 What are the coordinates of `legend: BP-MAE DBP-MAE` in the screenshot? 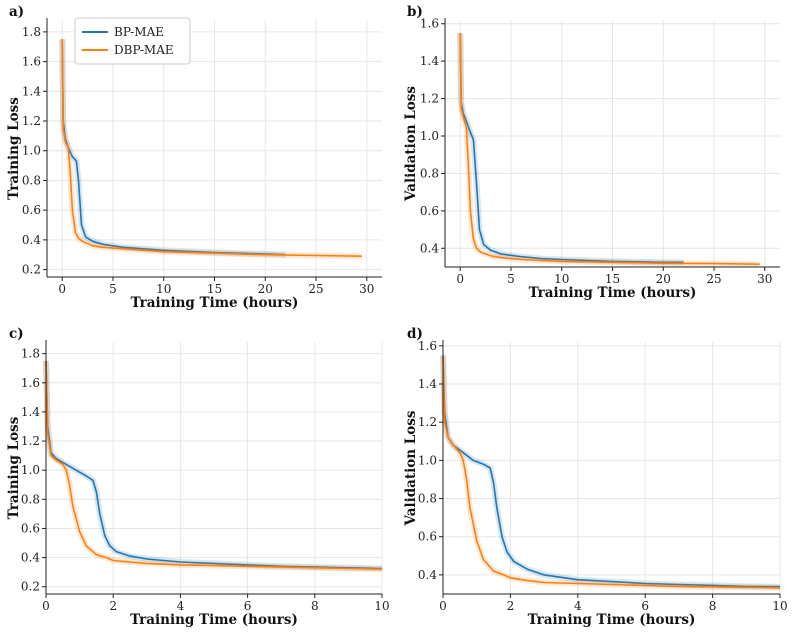 It's located at (132, 41).